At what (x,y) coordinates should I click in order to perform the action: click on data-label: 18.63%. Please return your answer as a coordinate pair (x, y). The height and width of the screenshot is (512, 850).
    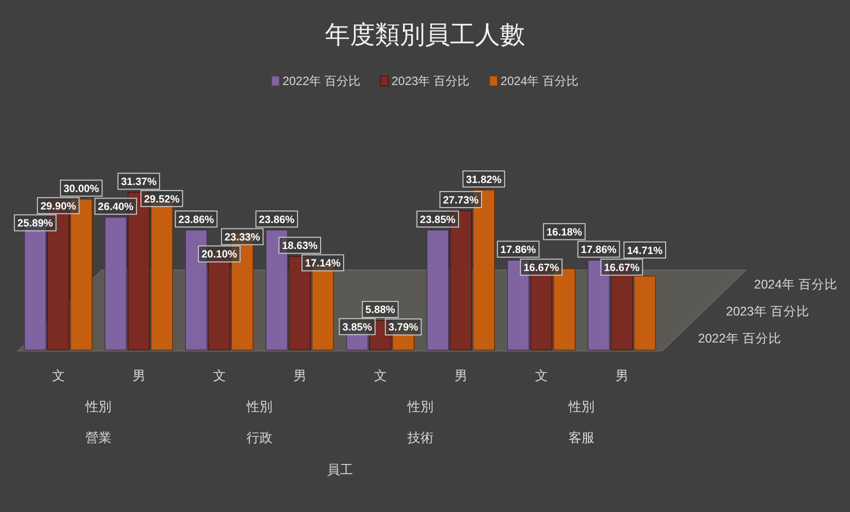
    Looking at the image, I should click on (300, 246).